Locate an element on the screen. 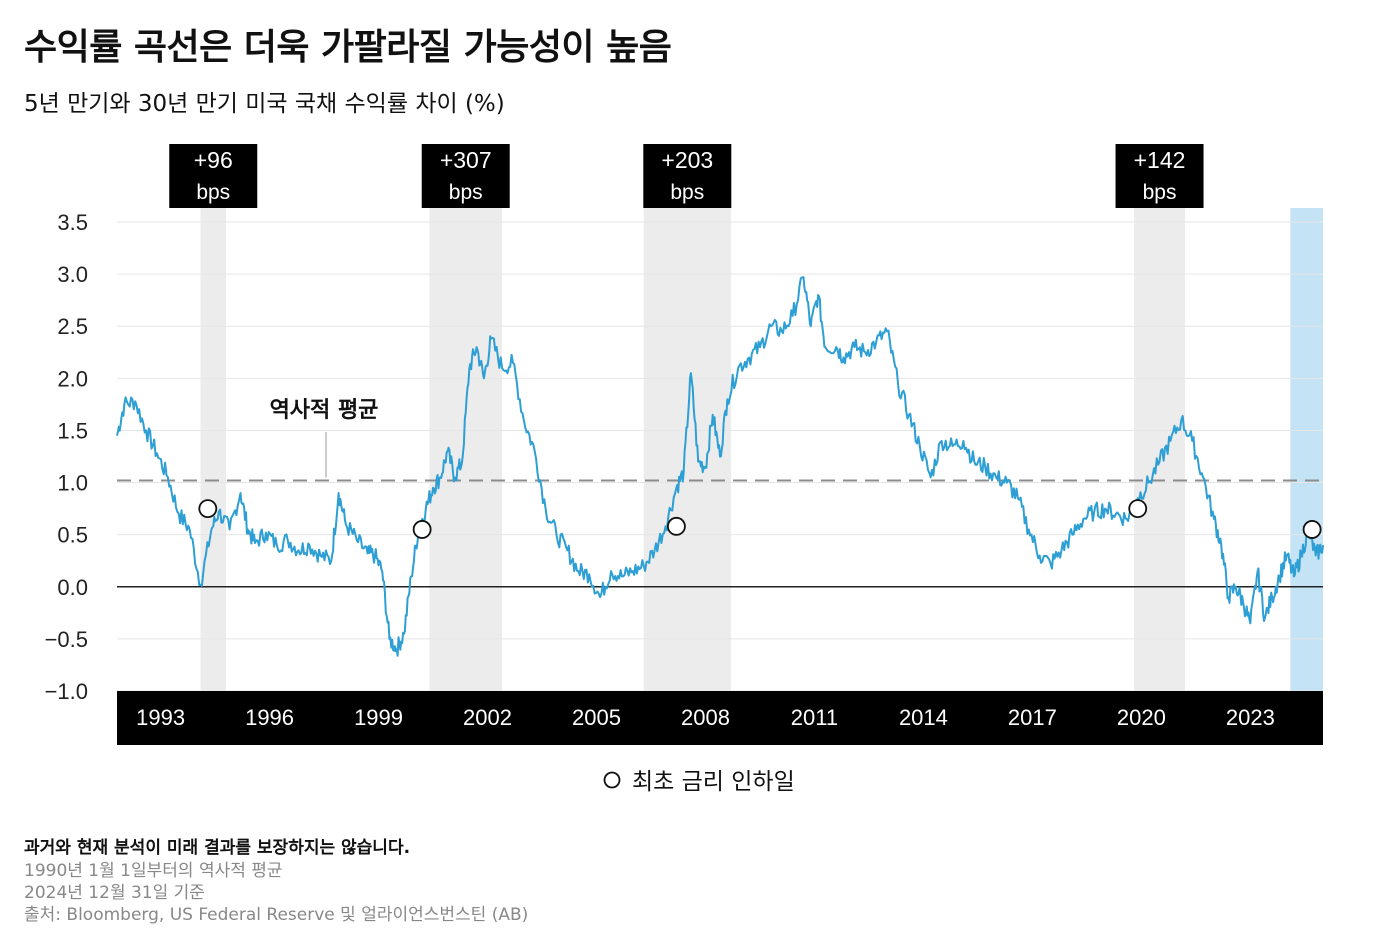  disclaimer-note: 과거와 현재 분석이 미래 결과를 보장하지는 않습니다. is located at coordinates (217, 848).